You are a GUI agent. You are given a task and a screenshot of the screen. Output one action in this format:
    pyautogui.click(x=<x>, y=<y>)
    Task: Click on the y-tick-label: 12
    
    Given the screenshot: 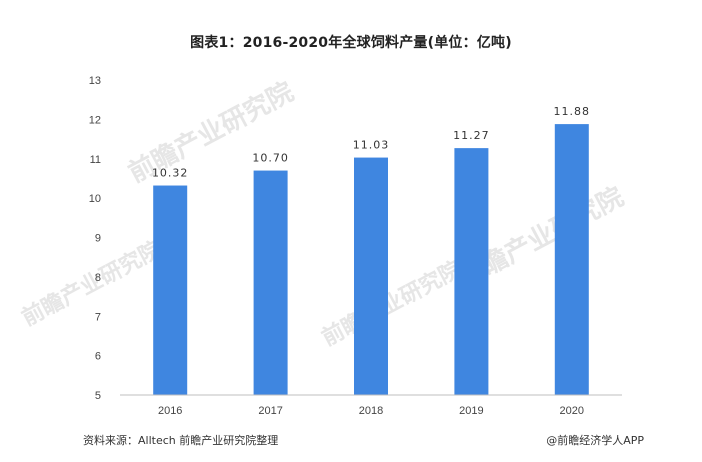 What is the action you would take?
    pyautogui.click(x=95, y=120)
    